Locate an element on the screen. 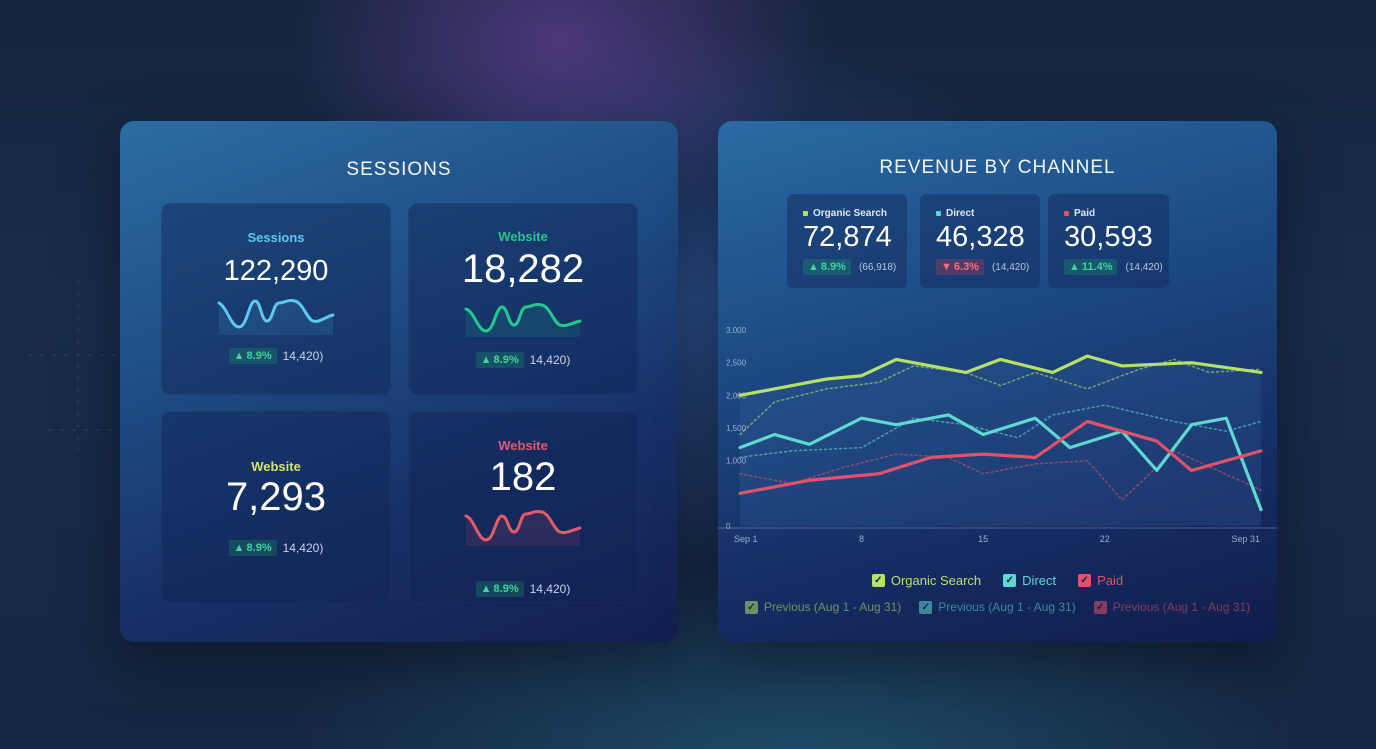  decorative-grid-lines is located at coordinates (73, 365).